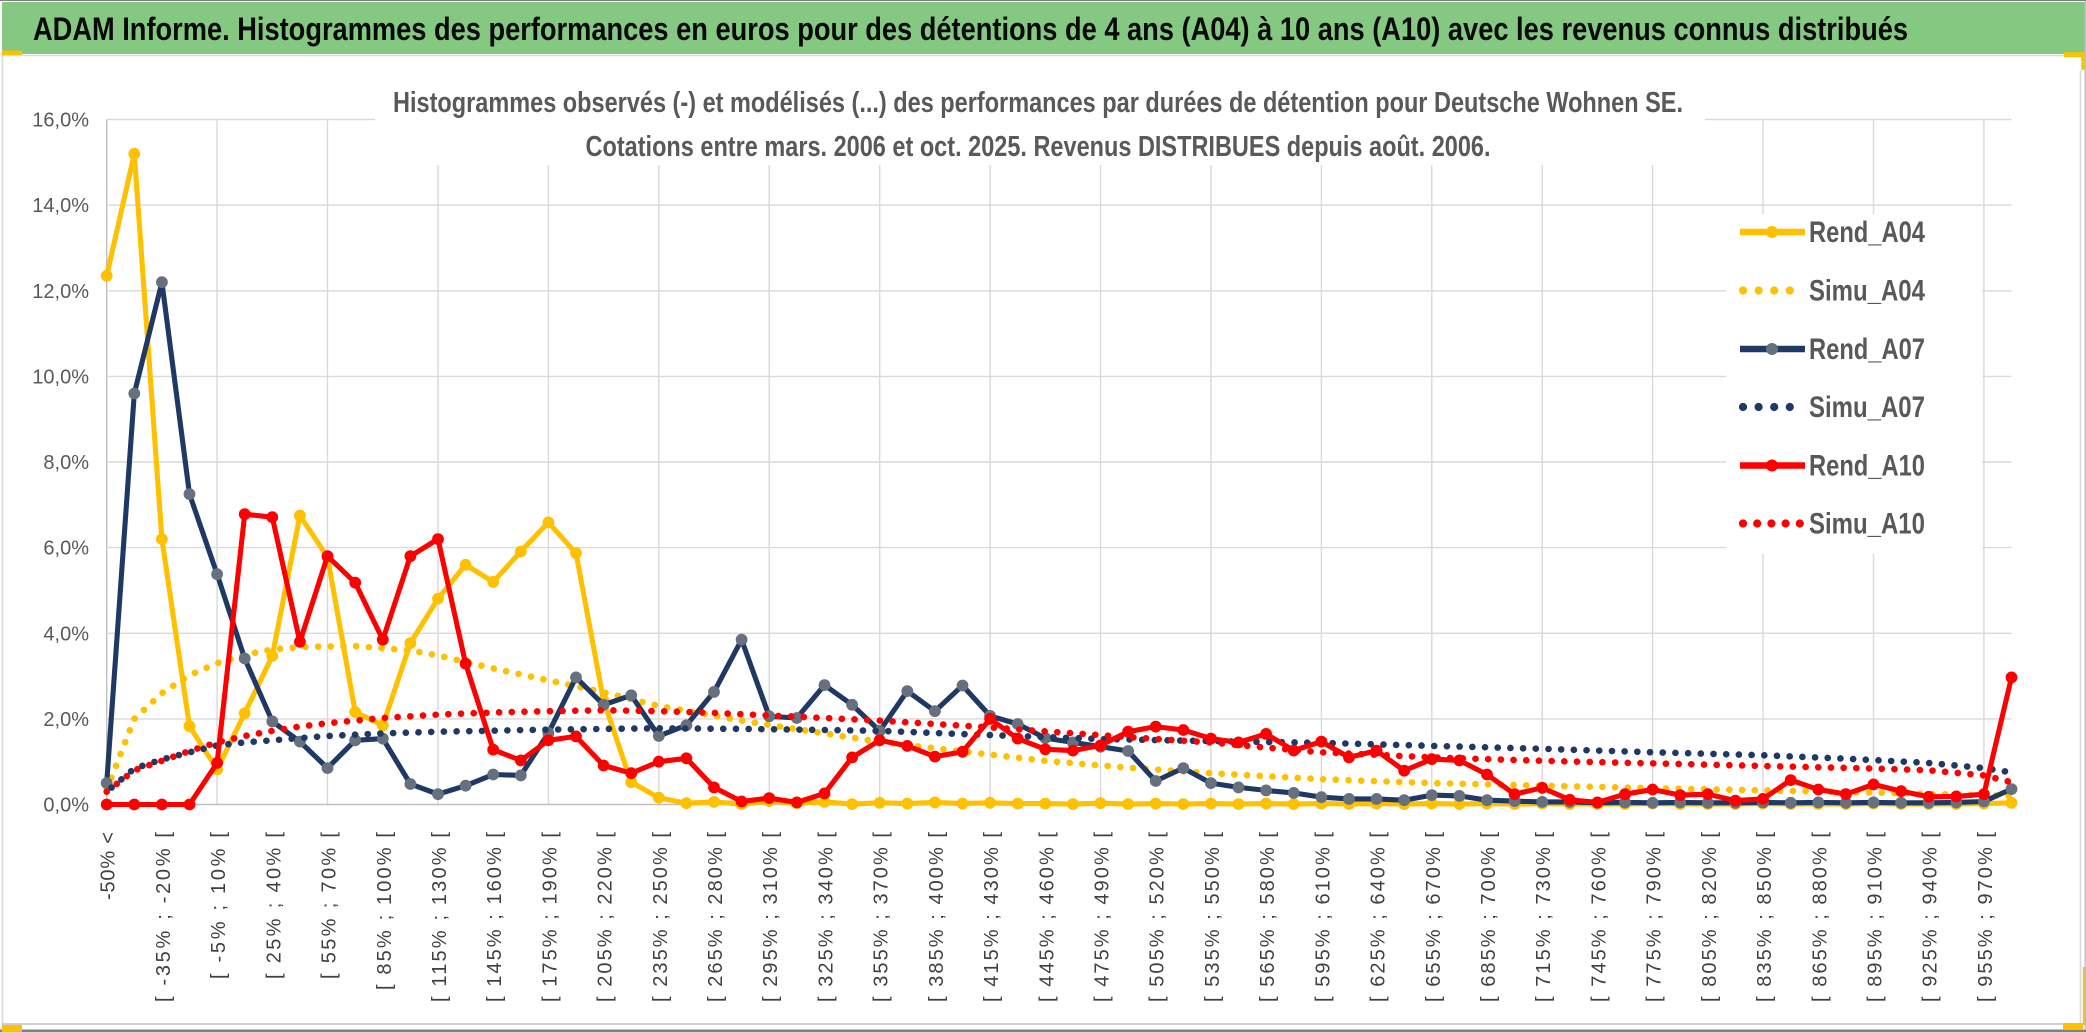 This screenshot has height=1033, width=2086. Describe the element at coordinates (66, 720) in the screenshot. I see `svg-text: 2,0%` at that location.